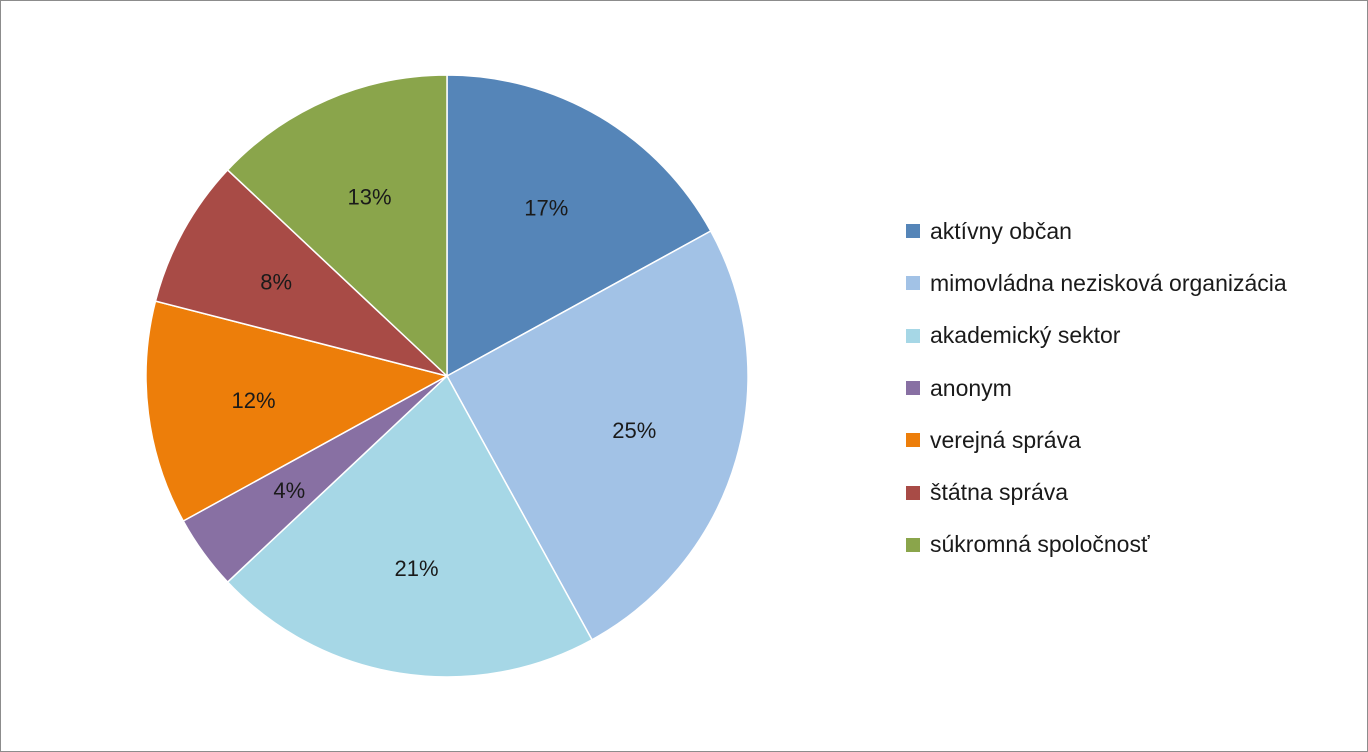 The height and width of the screenshot is (752, 1368). I want to click on data-label-anonym: 4%, so click(289, 490).